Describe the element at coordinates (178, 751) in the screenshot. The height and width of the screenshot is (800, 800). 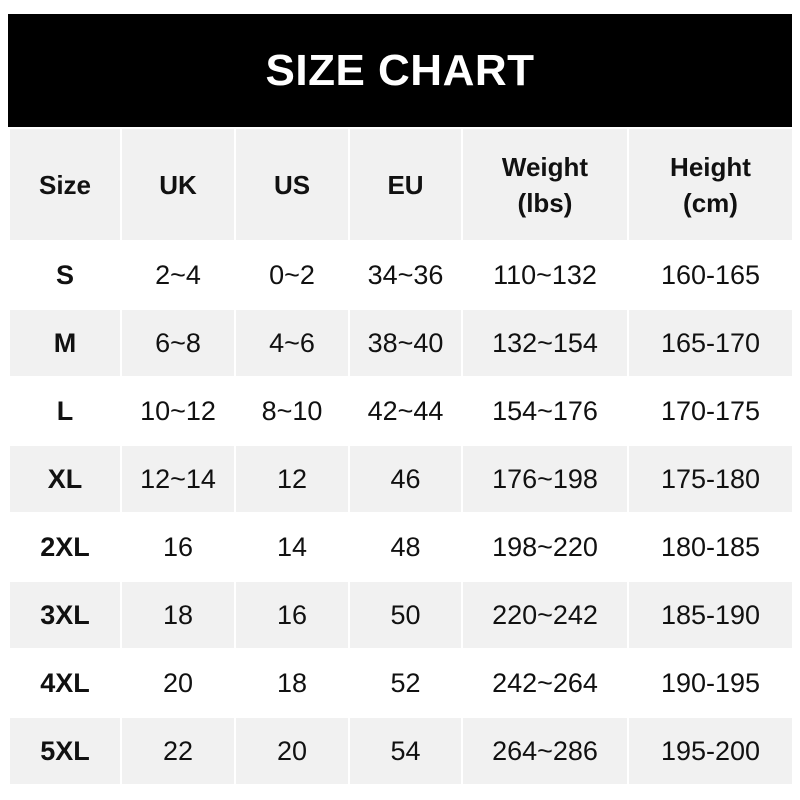
I see `cell-uk: 22` at that location.